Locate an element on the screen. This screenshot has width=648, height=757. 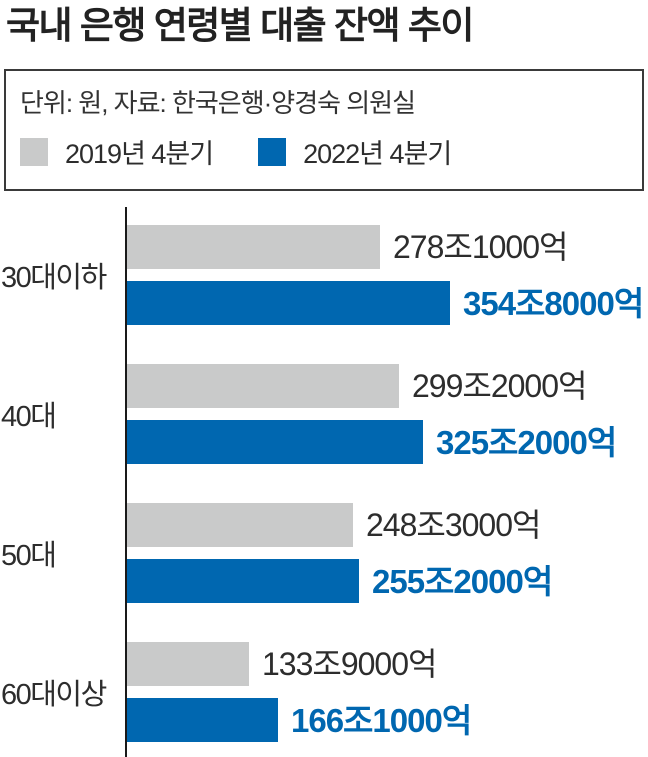
bar-row-2022: 354조8000억 is located at coordinates (387, 303).